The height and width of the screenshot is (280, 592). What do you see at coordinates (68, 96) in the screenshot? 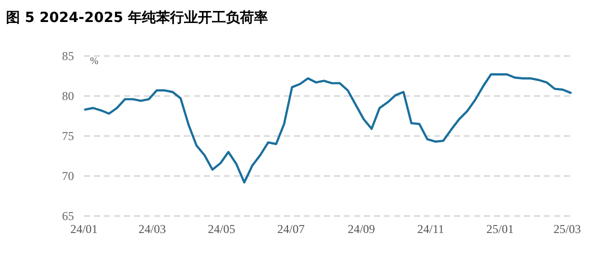
I see `y-tick-label: 80` at bounding box center [68, 96].